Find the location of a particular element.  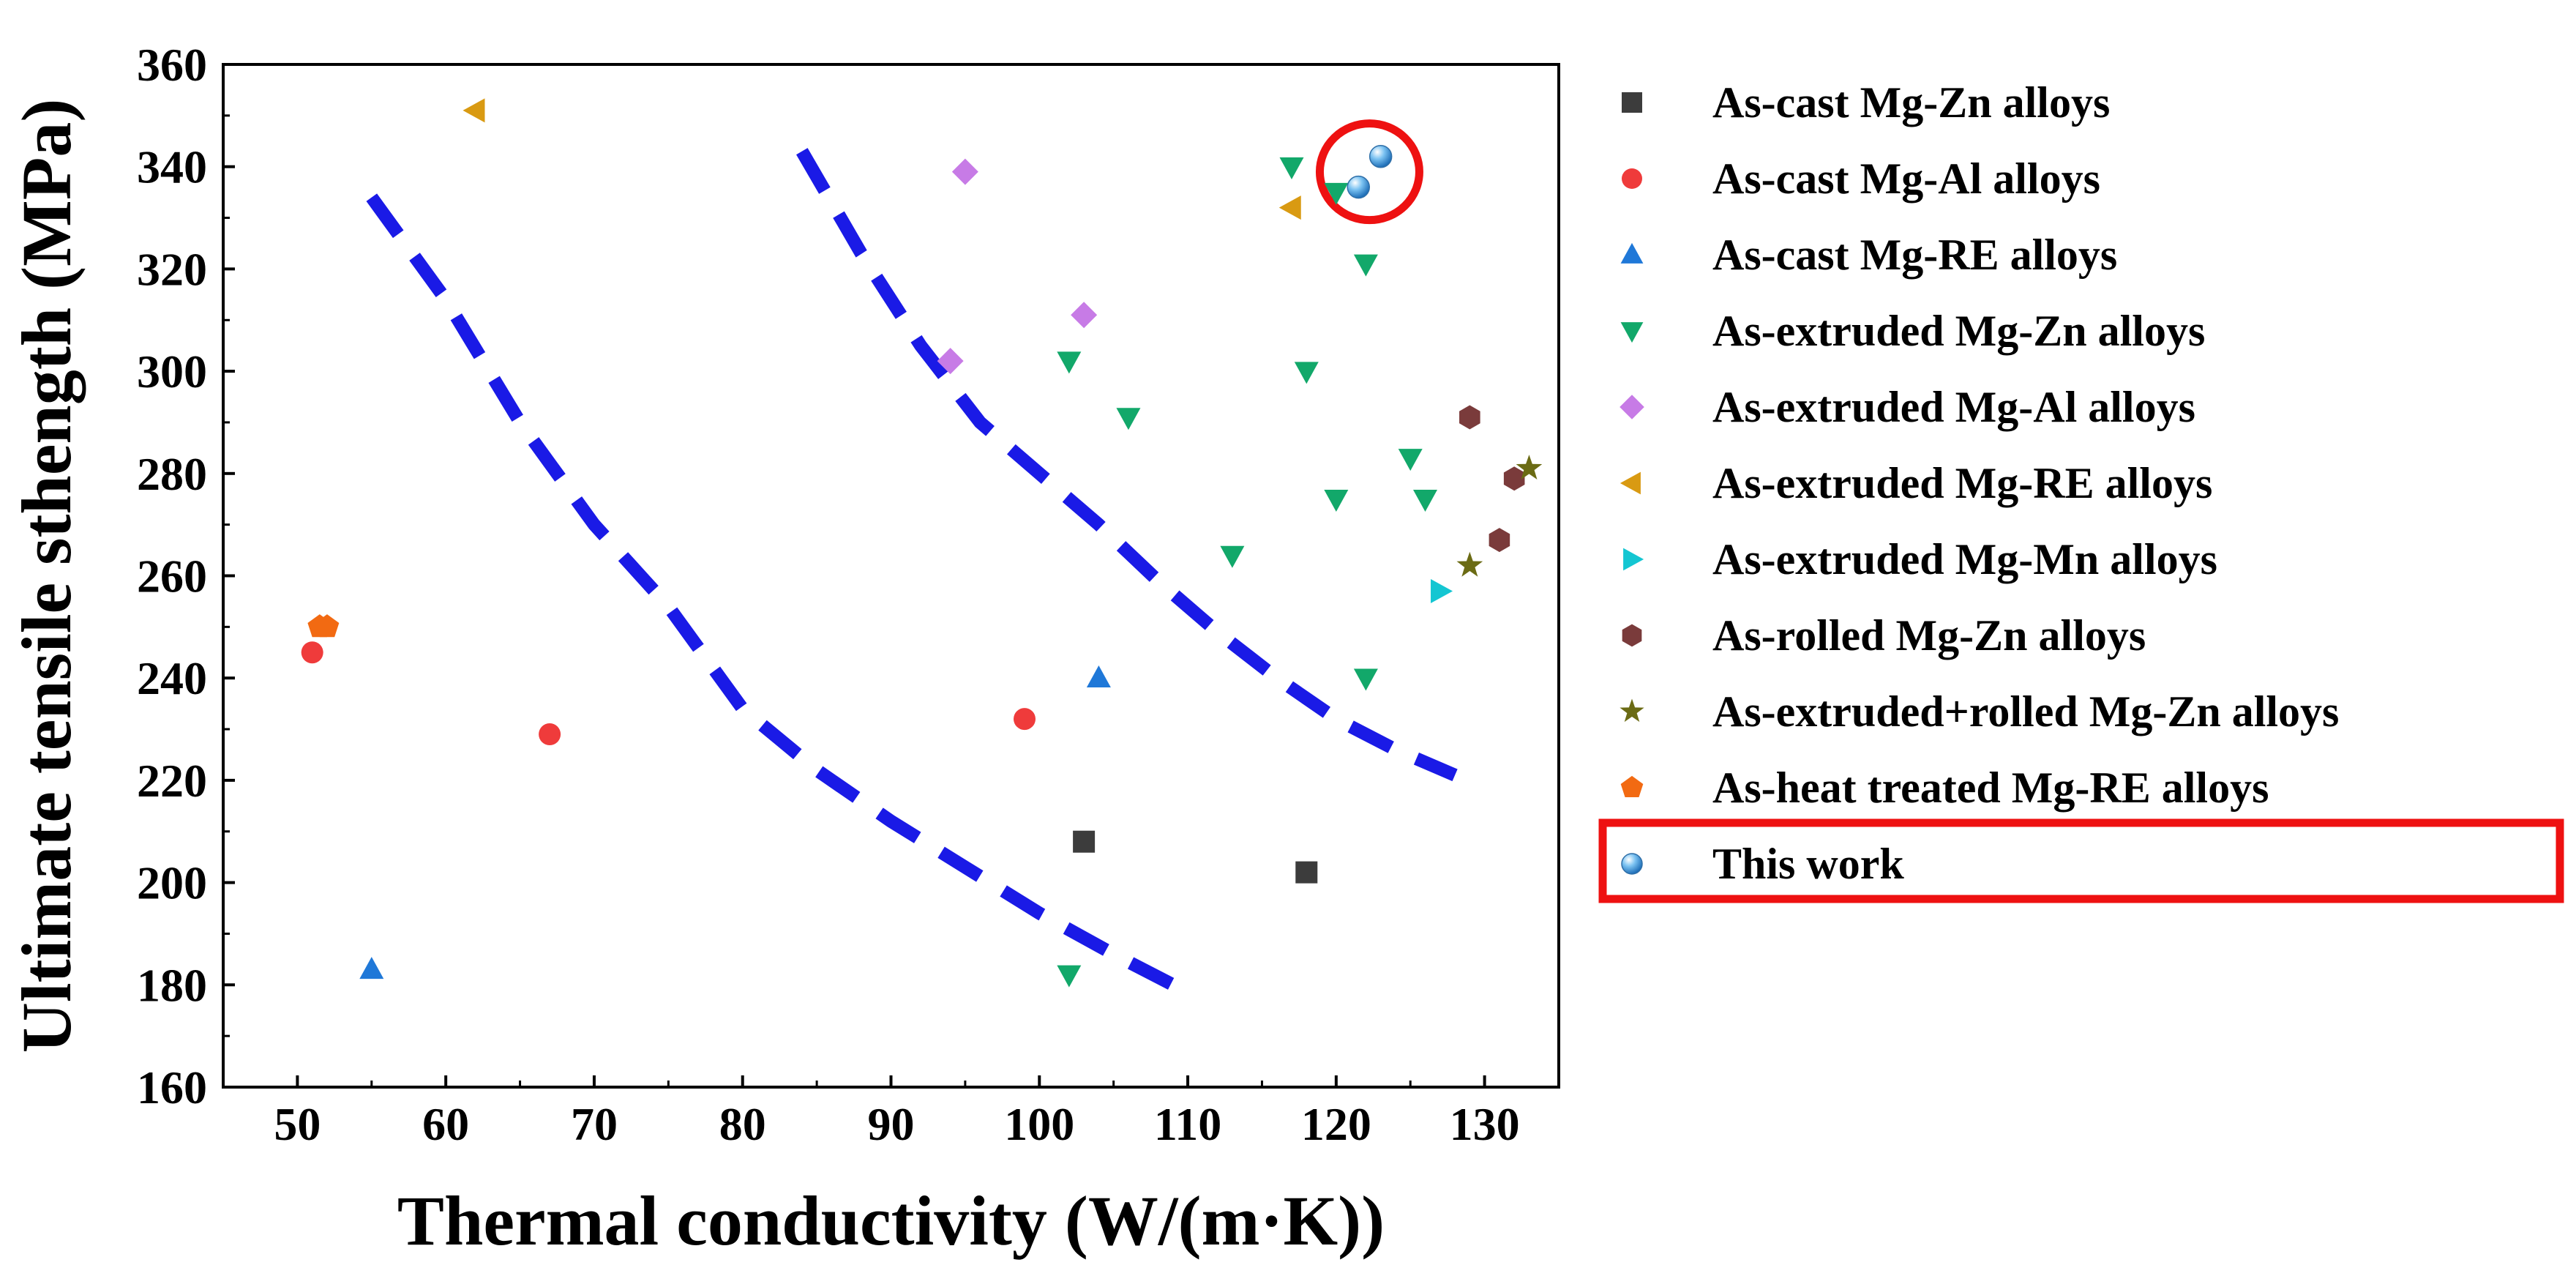

highlight-layer is located at coordinates (1369, 172).